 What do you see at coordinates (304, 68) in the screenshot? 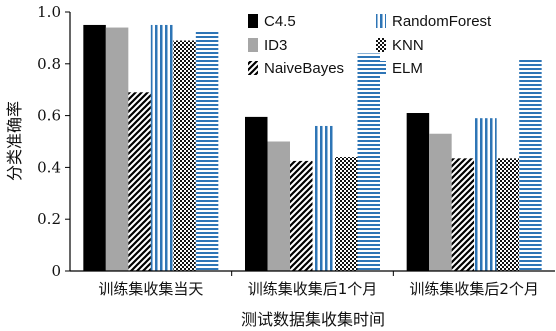
I see `legend-label-naivebayes: NaiveBayes` at bounding box center [304, 68].